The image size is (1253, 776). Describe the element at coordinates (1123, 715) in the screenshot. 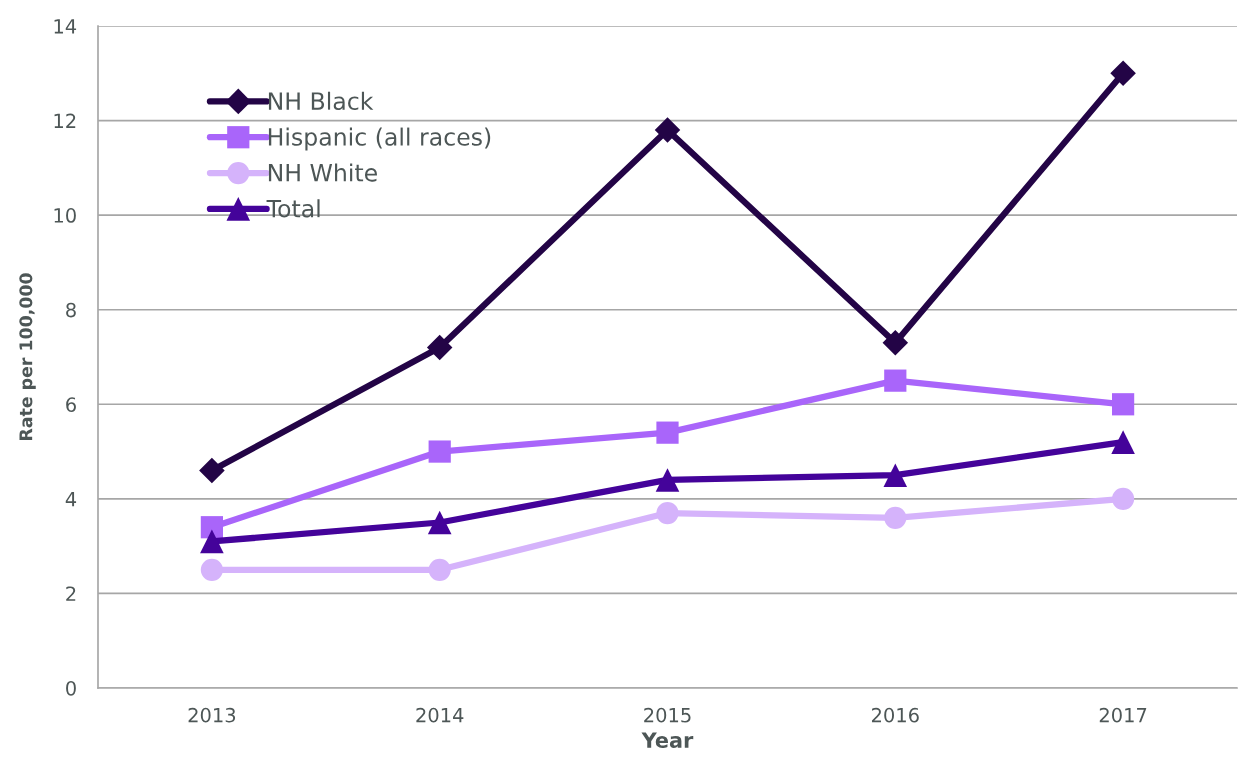

I see `x-tick-label: 2017` at that location.